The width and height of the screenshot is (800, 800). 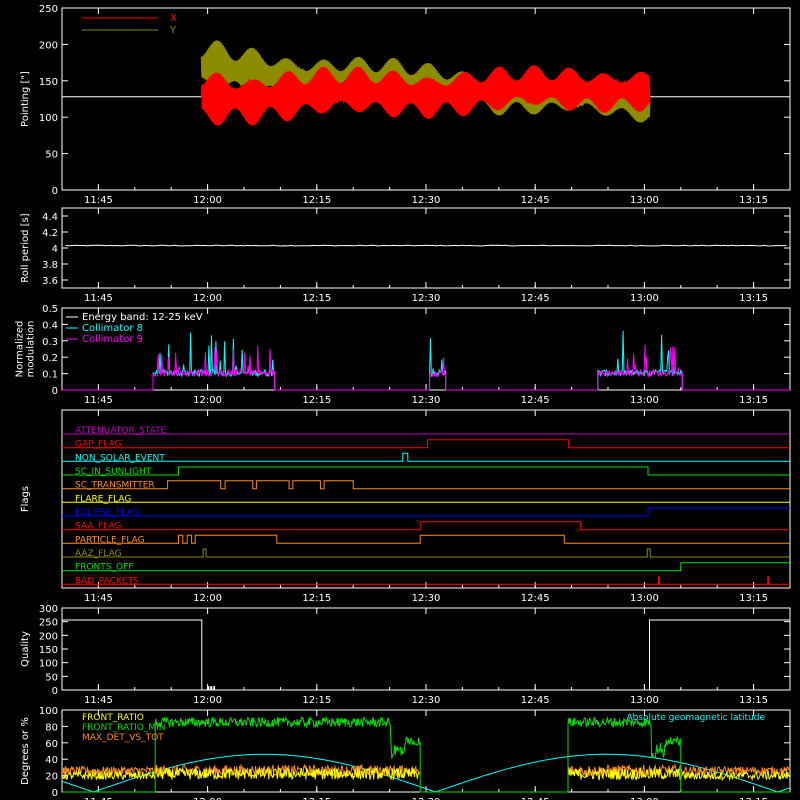 I want to click on y-tick-label: 80, so click(x=51, y=727).